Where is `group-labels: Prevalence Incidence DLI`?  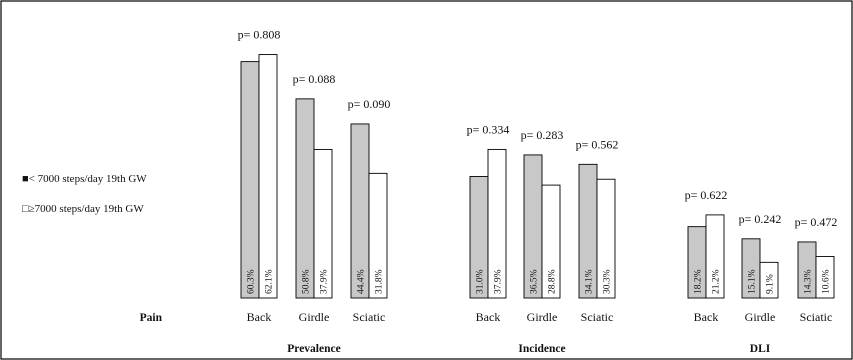
group-labels: Prevalence Incidence DLI is located at coordinates (528, 349).